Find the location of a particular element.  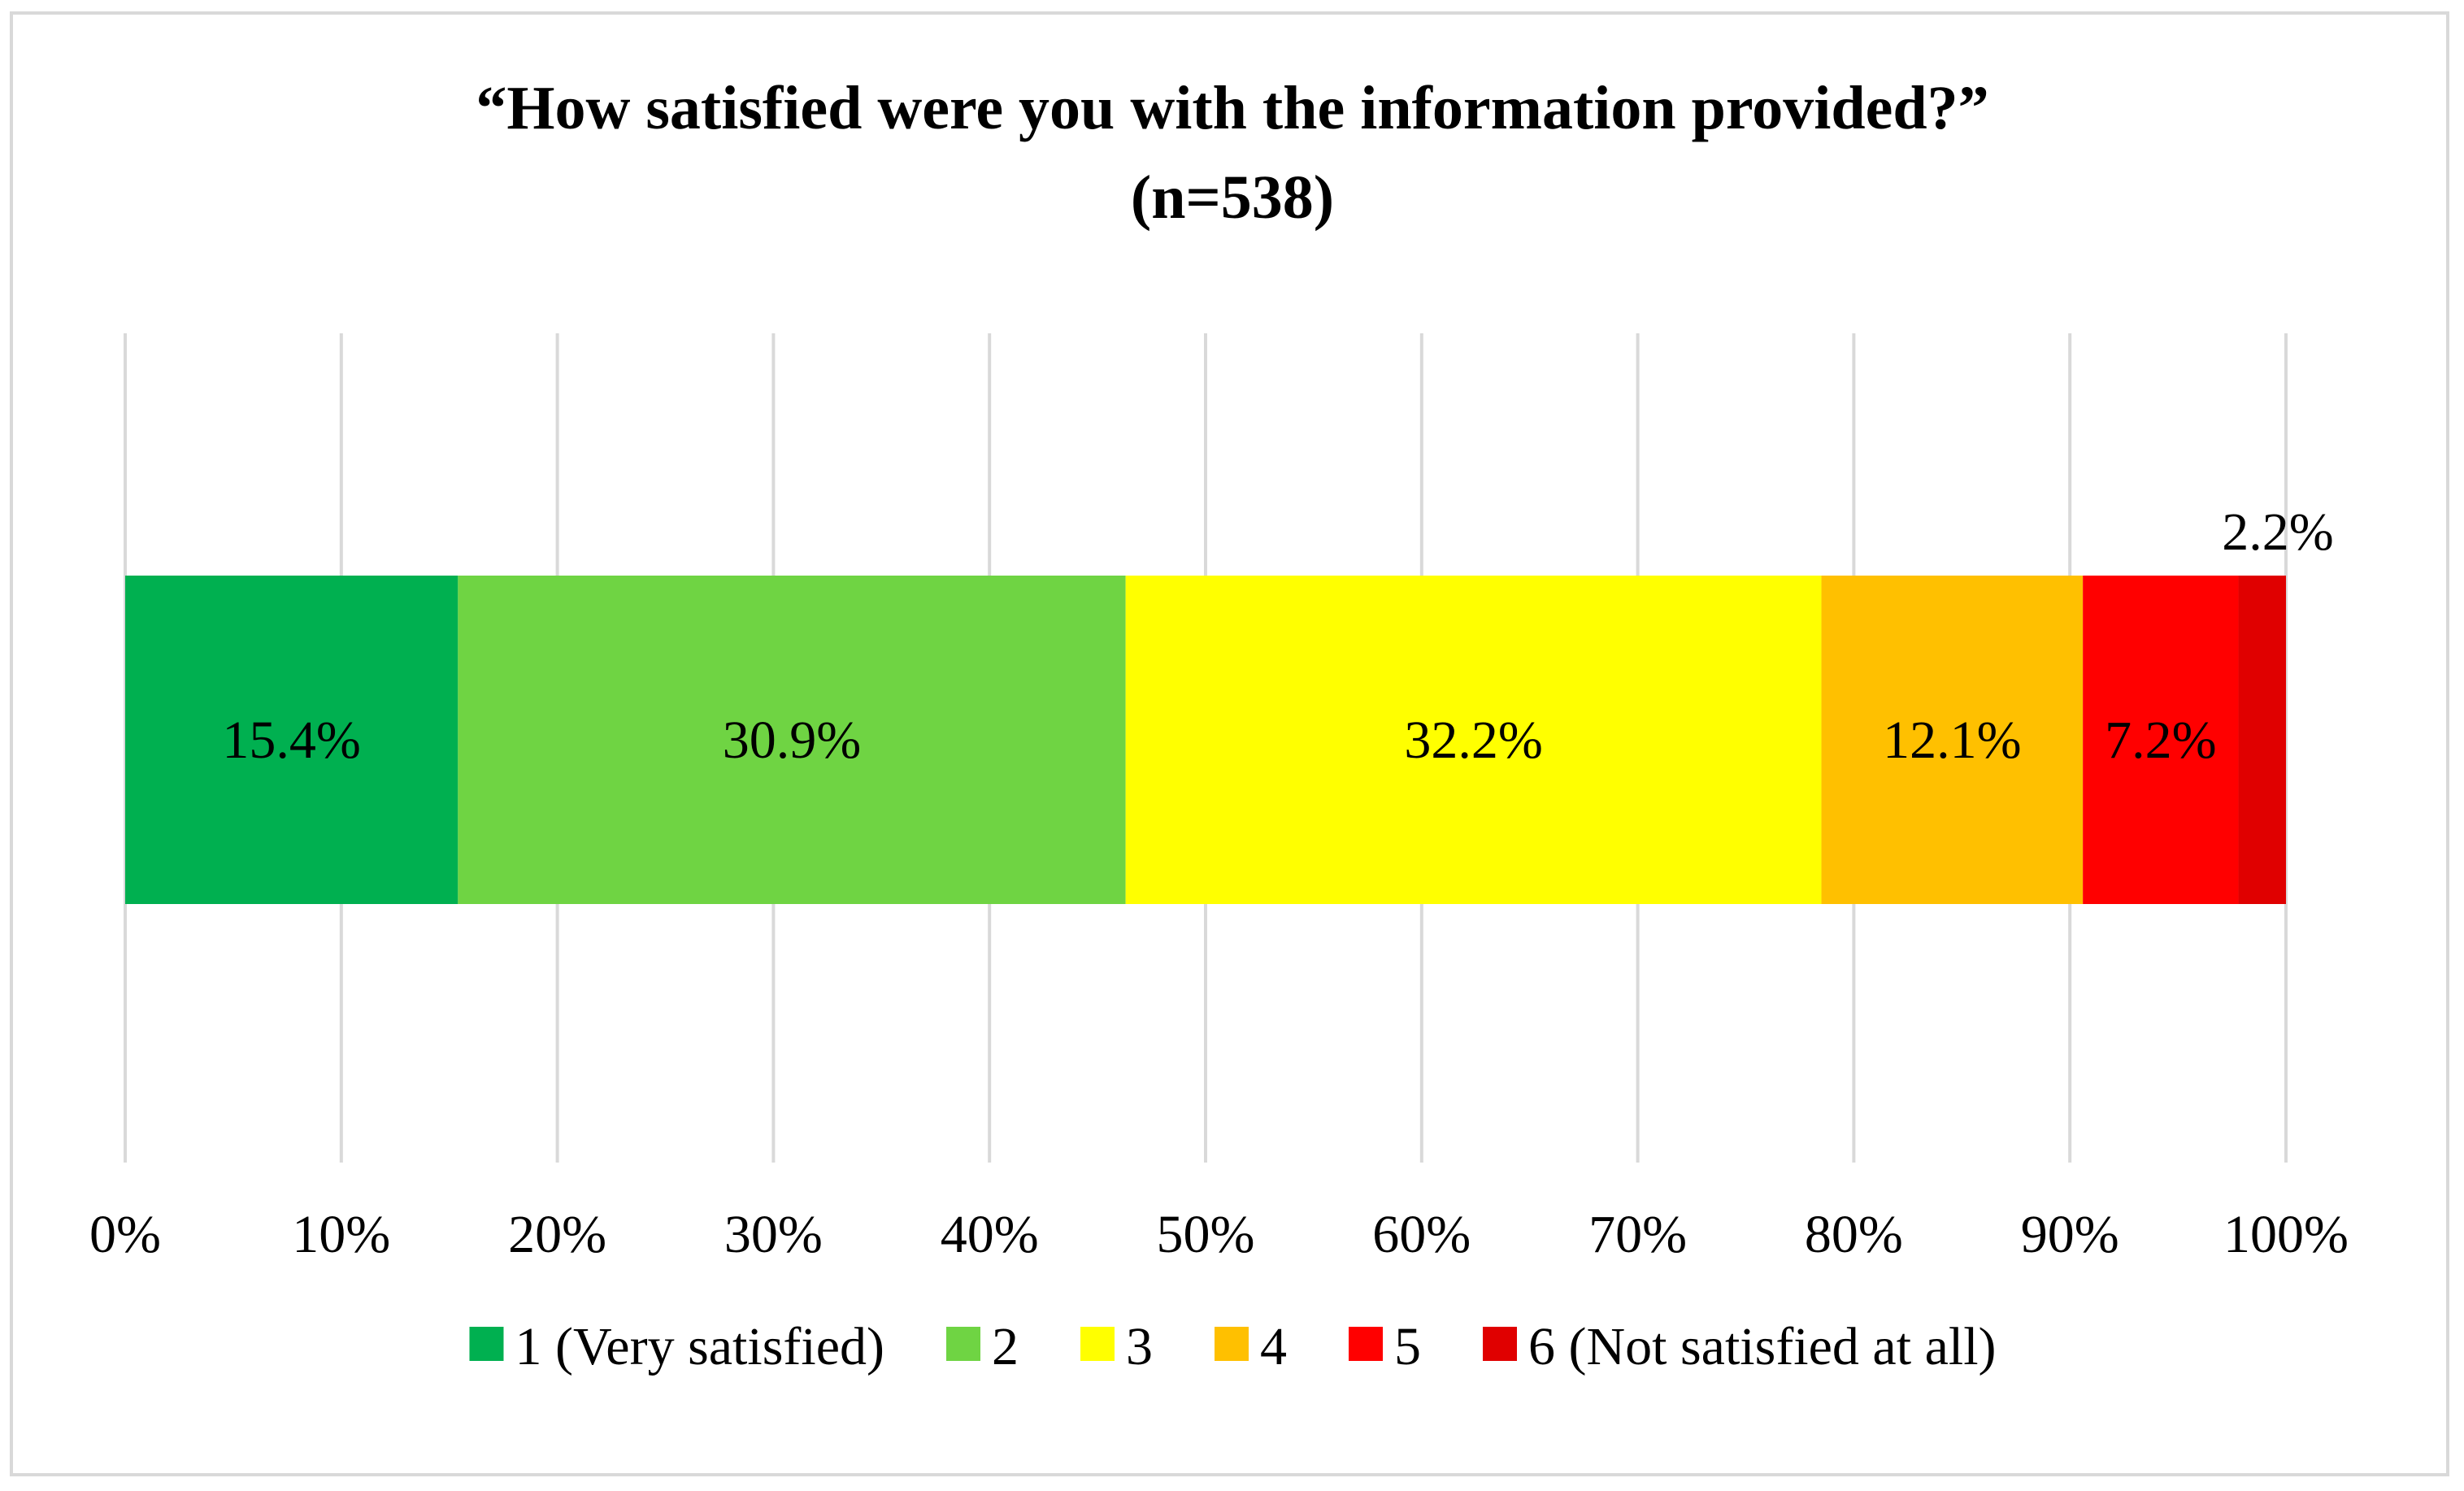

chart-subtitle: (n=538) is located at coordinates (1232, 197).